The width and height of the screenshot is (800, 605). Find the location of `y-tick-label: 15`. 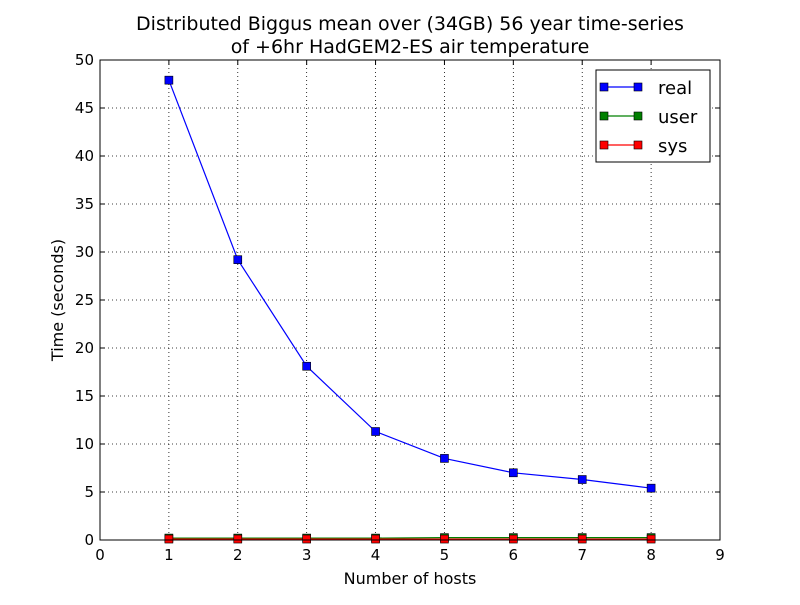

y-tick-label: 15 is located at coordinates (84, 396).